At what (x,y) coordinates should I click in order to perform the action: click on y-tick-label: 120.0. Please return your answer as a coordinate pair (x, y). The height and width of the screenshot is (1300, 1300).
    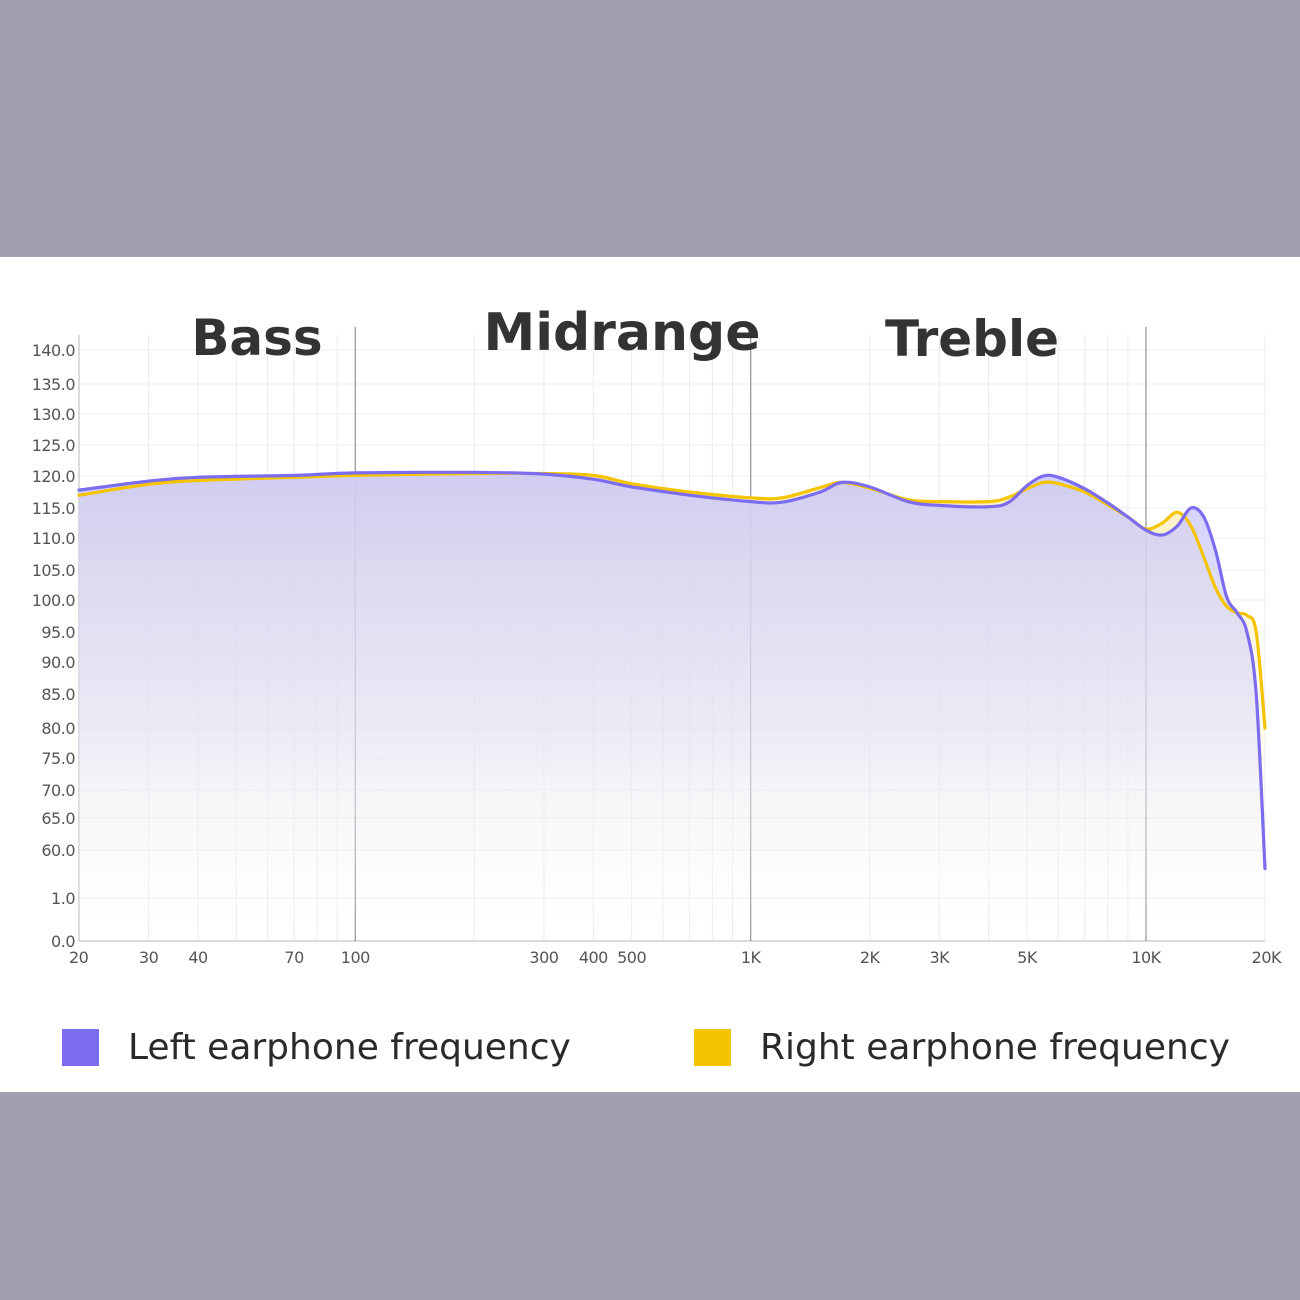
    Looking at the image, I should click on (54, 476).